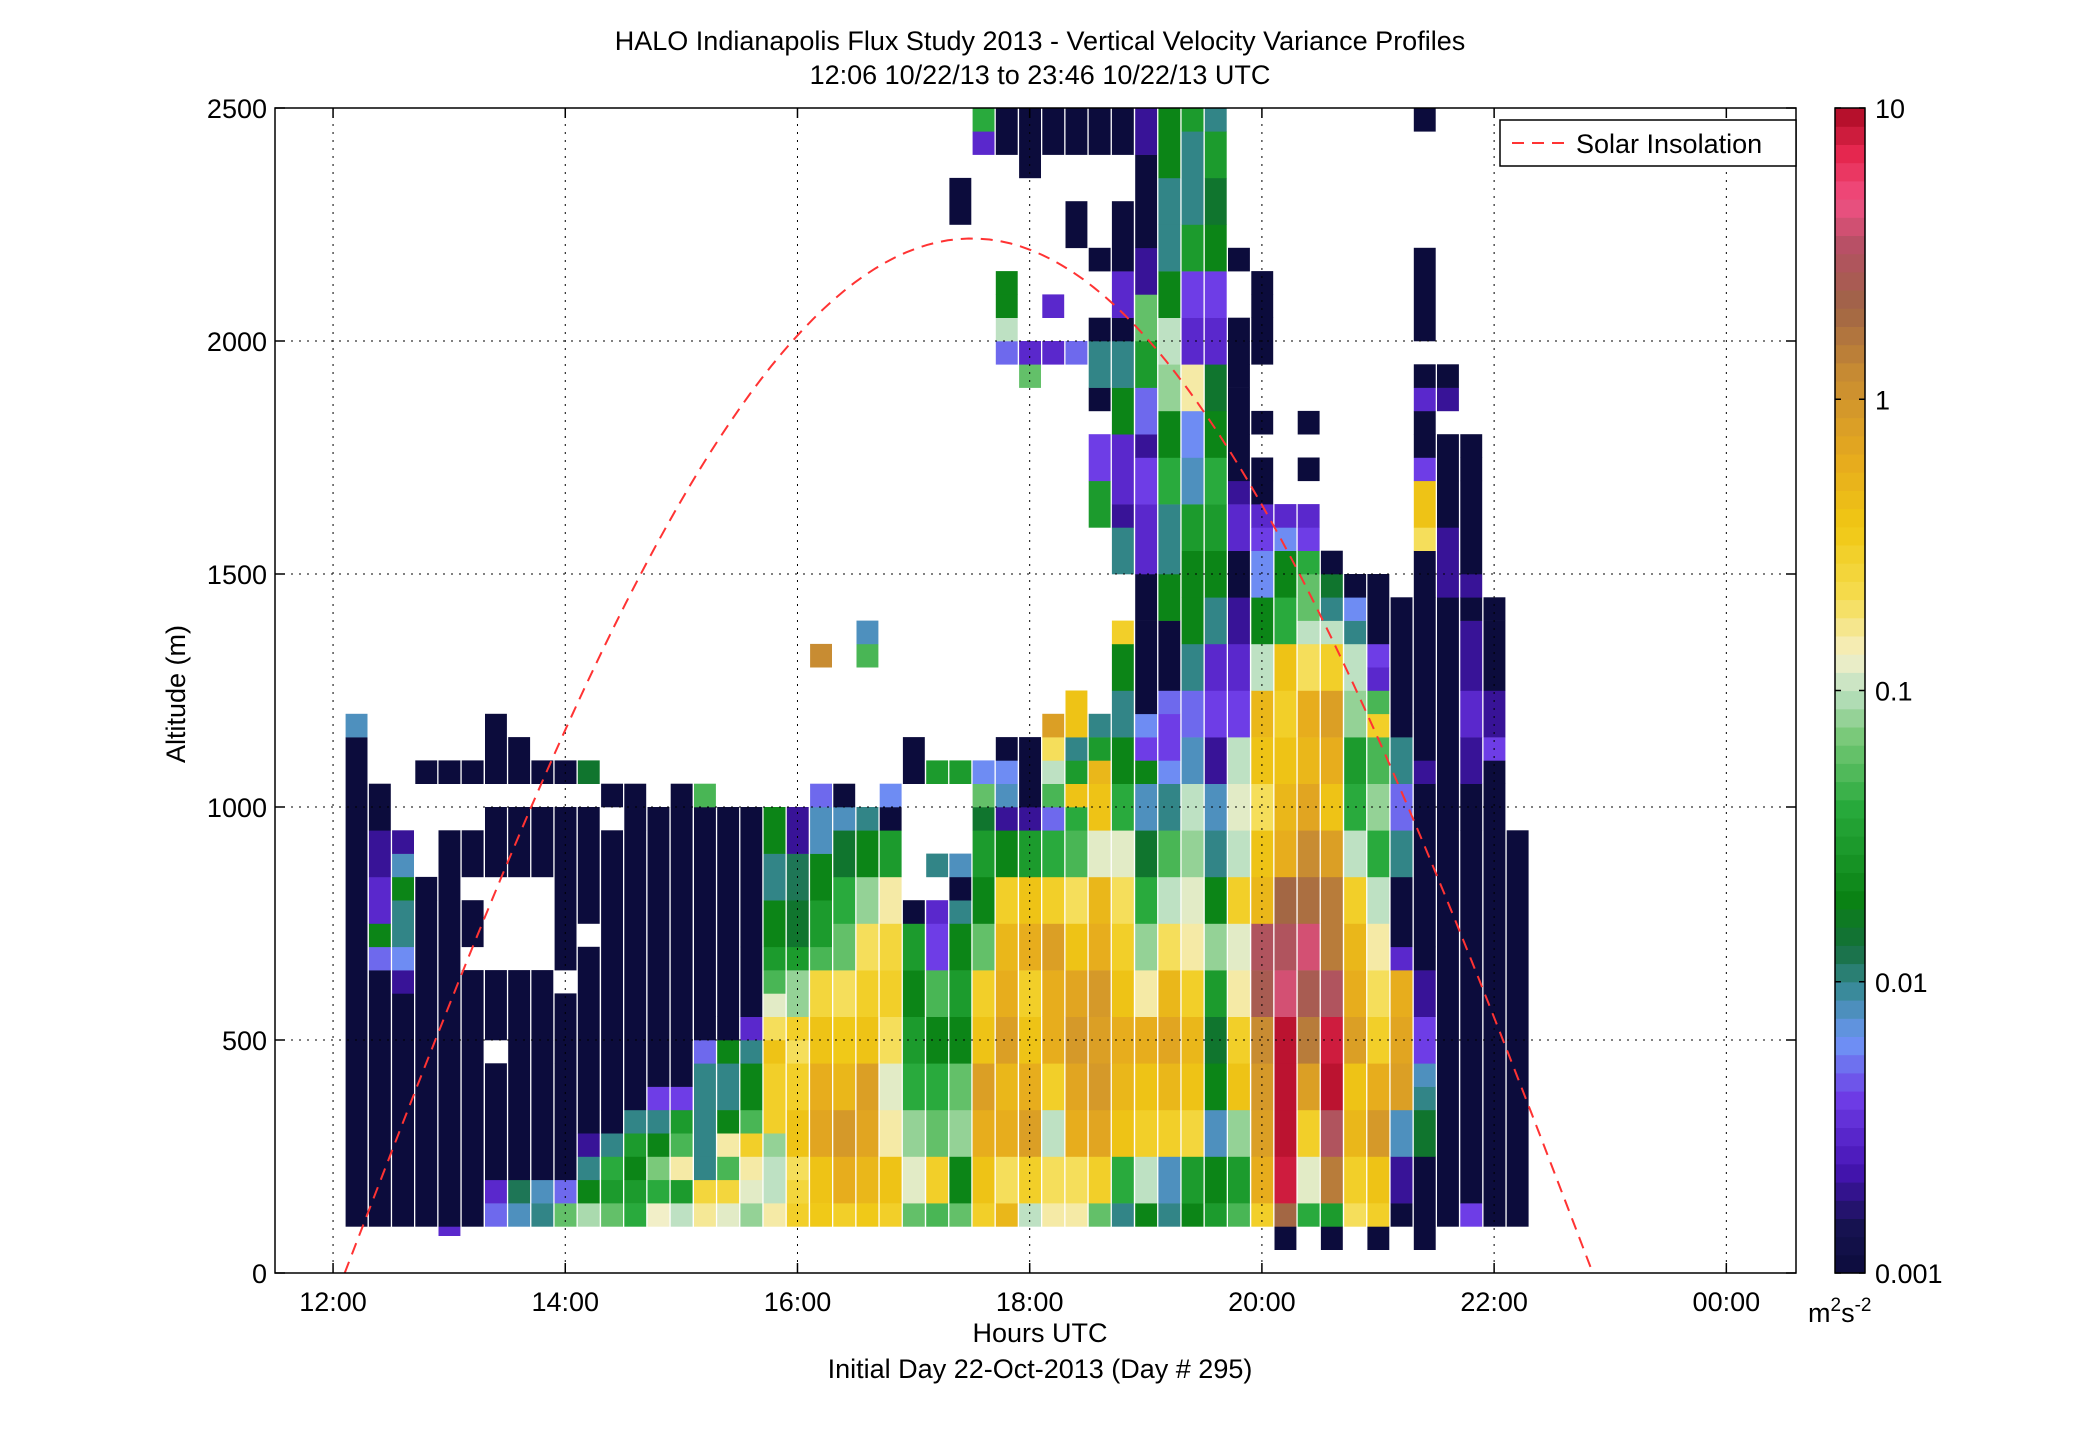 The image size is (2098, 1430). Describe the element at coordinates (1850, 691) in the screenshot. I see `colorbar-gradient` at that location.